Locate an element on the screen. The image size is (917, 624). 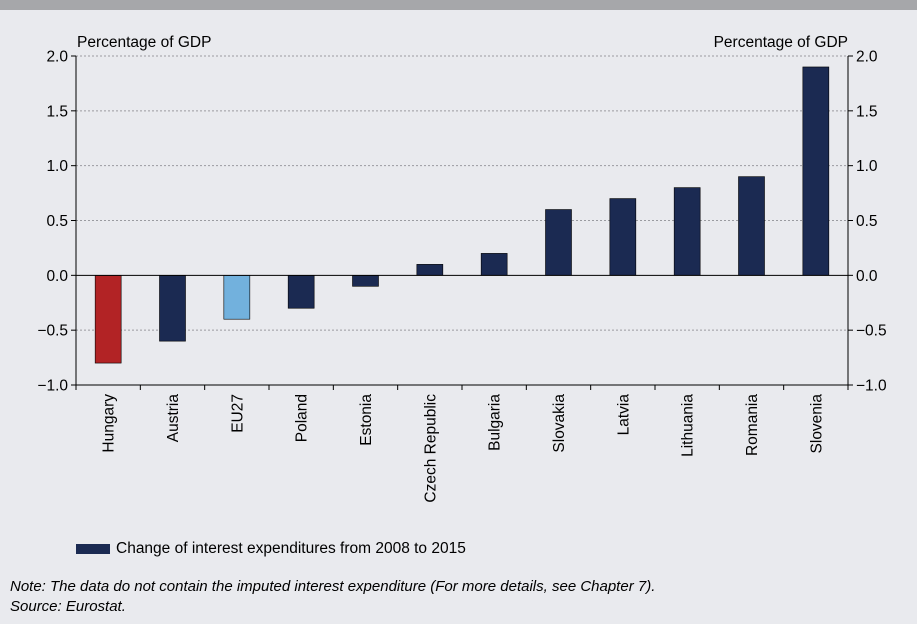
y-ticks-right: 2.0 1.5 1.0 0.5 0.0 −0.5 −1.0 is located at coordinates (867, 222).